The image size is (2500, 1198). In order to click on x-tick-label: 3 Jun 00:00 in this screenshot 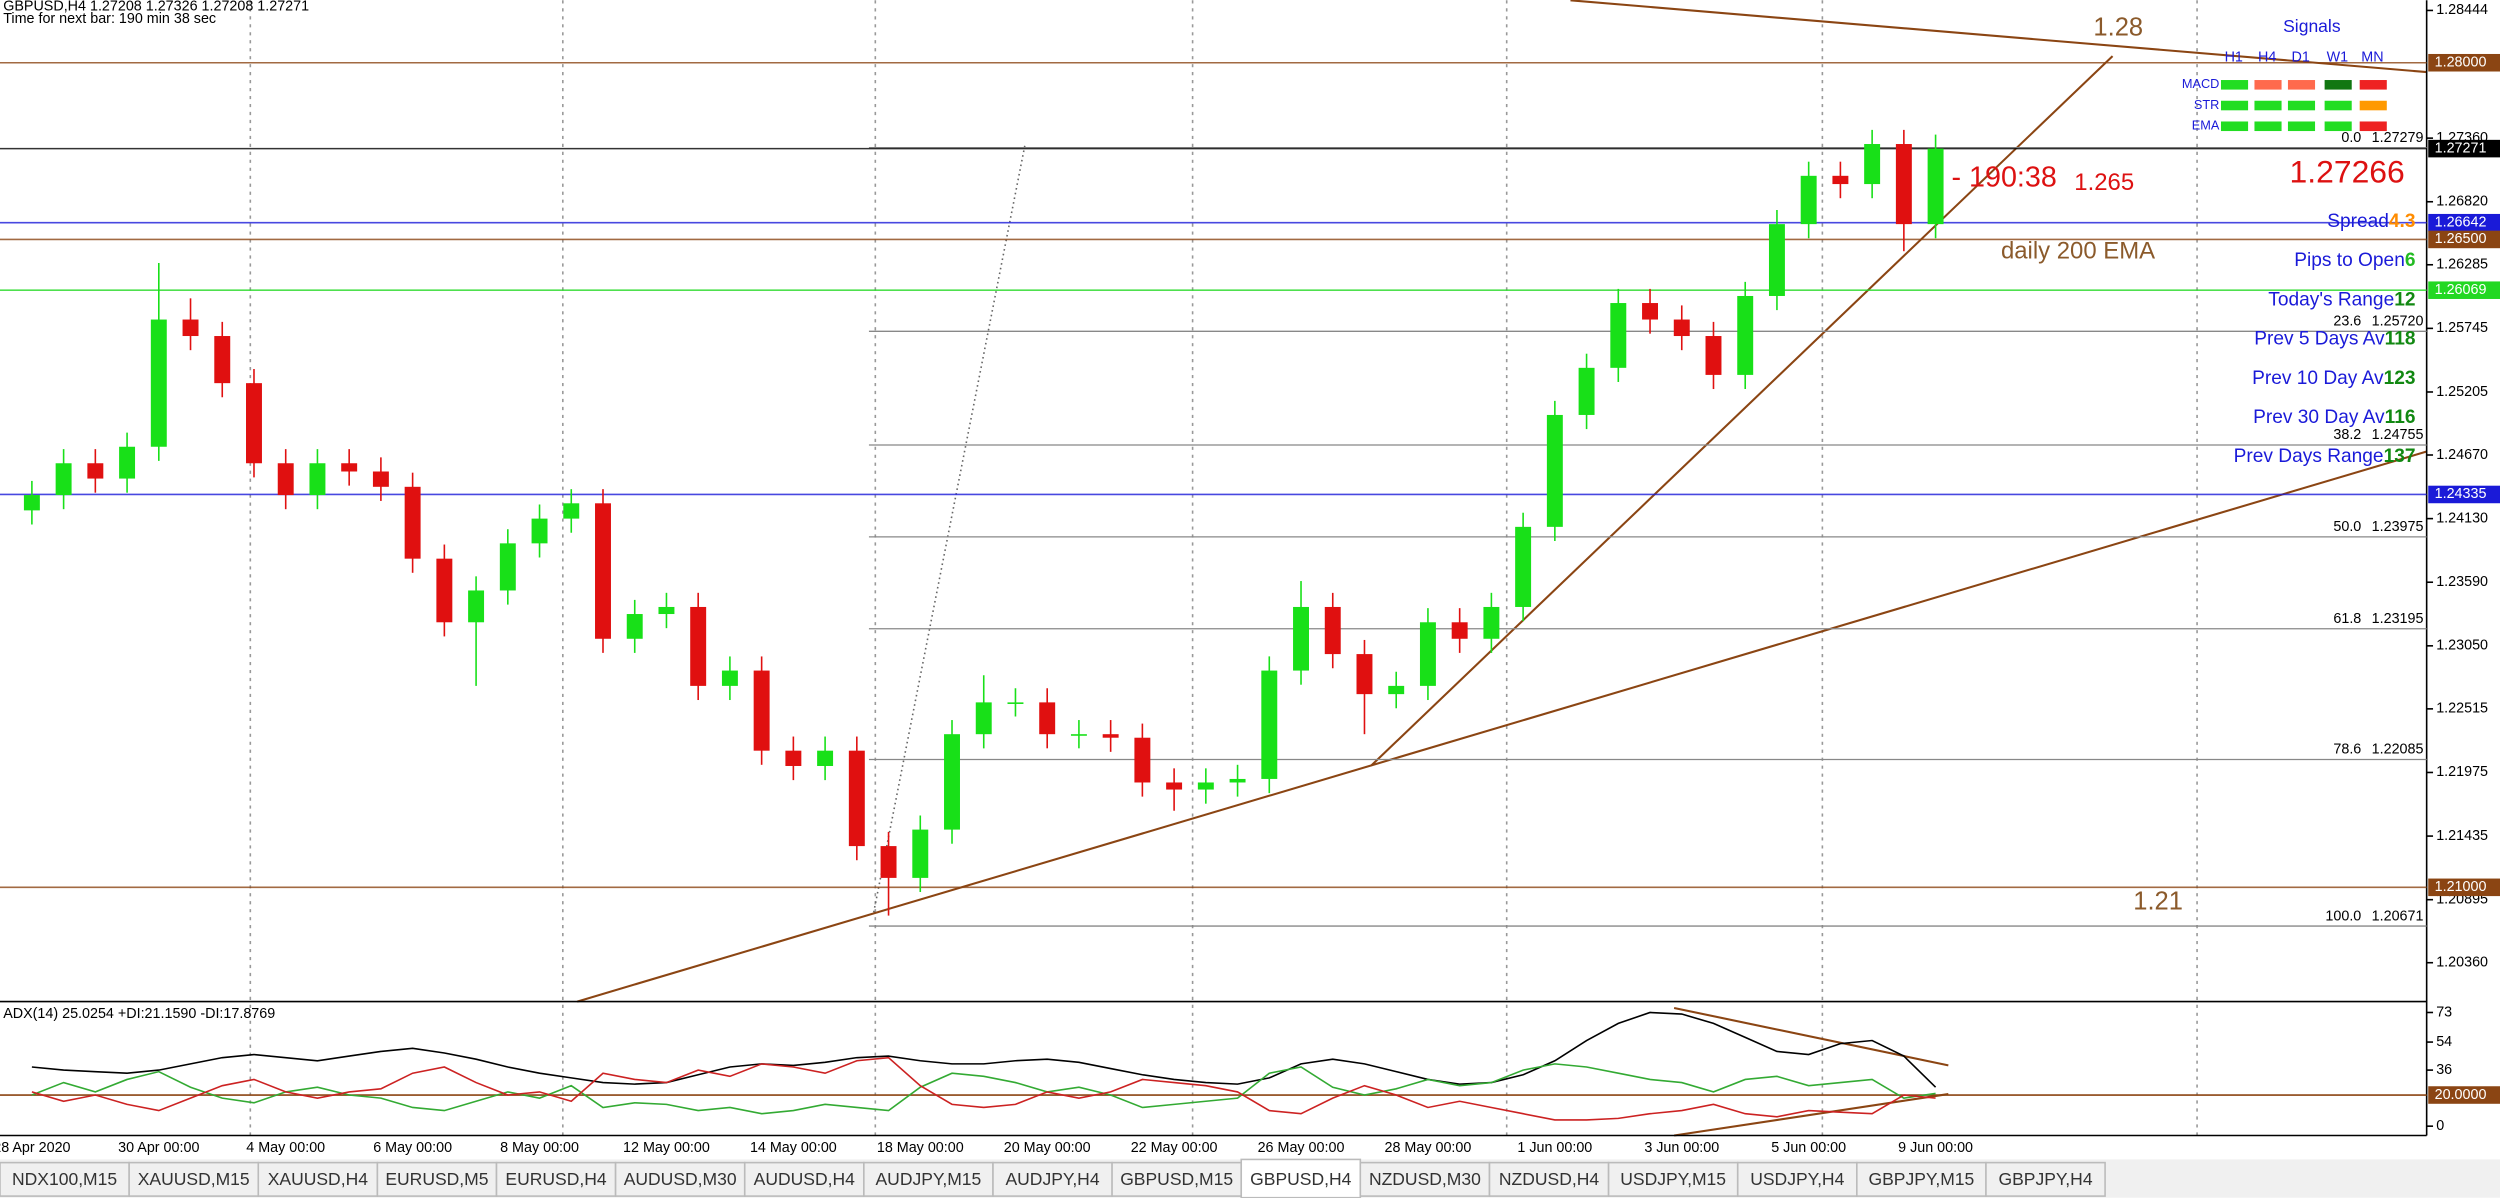, I will do `click(1681, 1148)`.